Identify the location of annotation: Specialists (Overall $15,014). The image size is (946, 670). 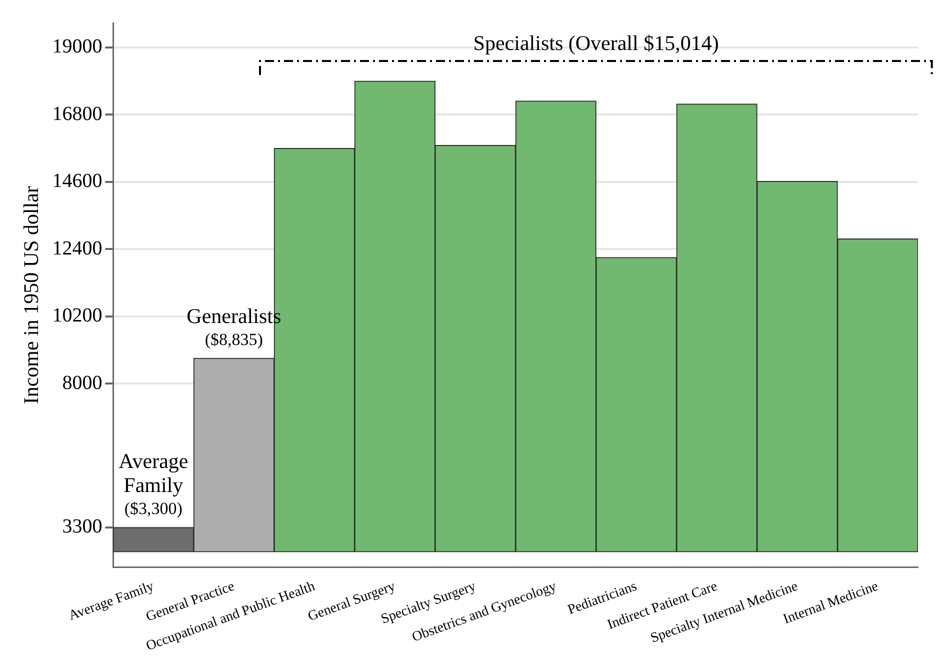
(596, 43).